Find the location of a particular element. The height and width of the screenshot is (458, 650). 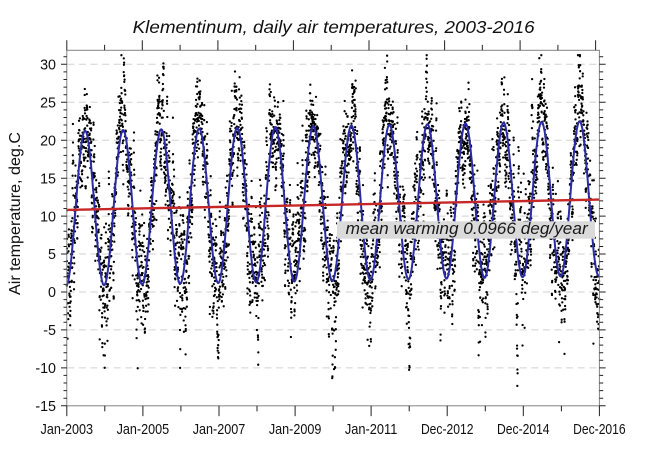

svg-text: Dec-2012 is located at coordinates (447, 429).